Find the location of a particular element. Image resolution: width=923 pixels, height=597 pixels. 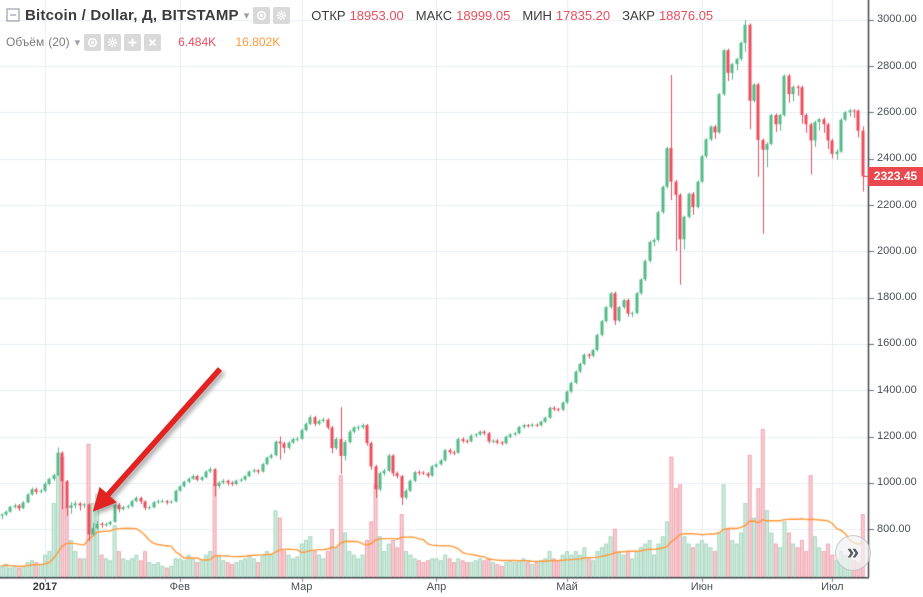

indicator-param: (20) is located at coordinates (59, 42).